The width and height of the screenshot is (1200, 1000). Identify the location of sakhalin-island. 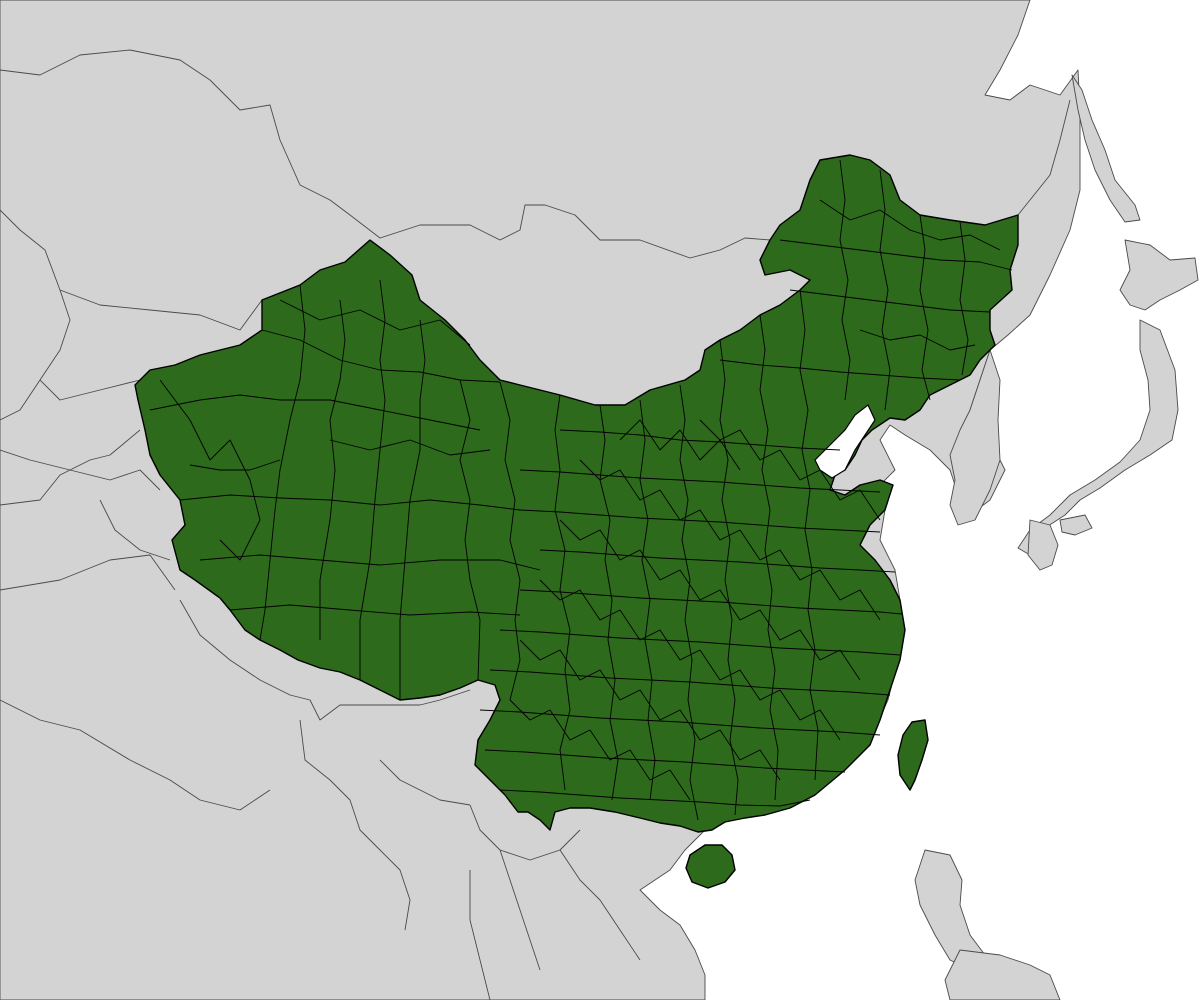
(1106, 148).